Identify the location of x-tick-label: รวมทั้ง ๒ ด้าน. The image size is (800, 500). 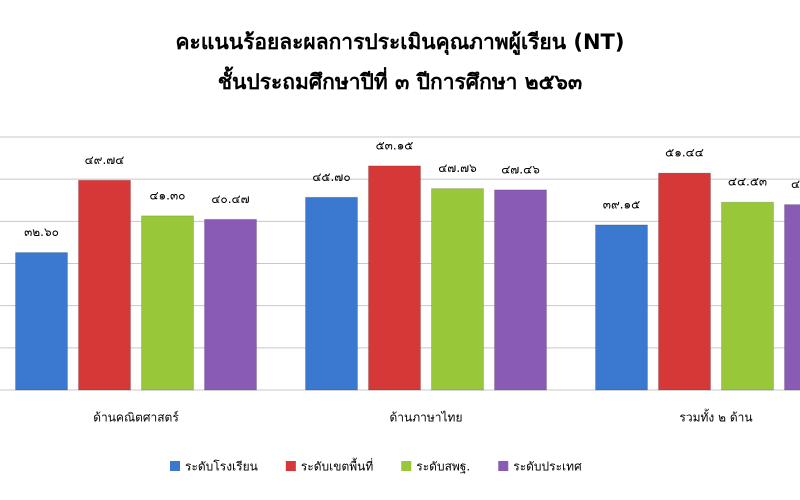
(715, 417).